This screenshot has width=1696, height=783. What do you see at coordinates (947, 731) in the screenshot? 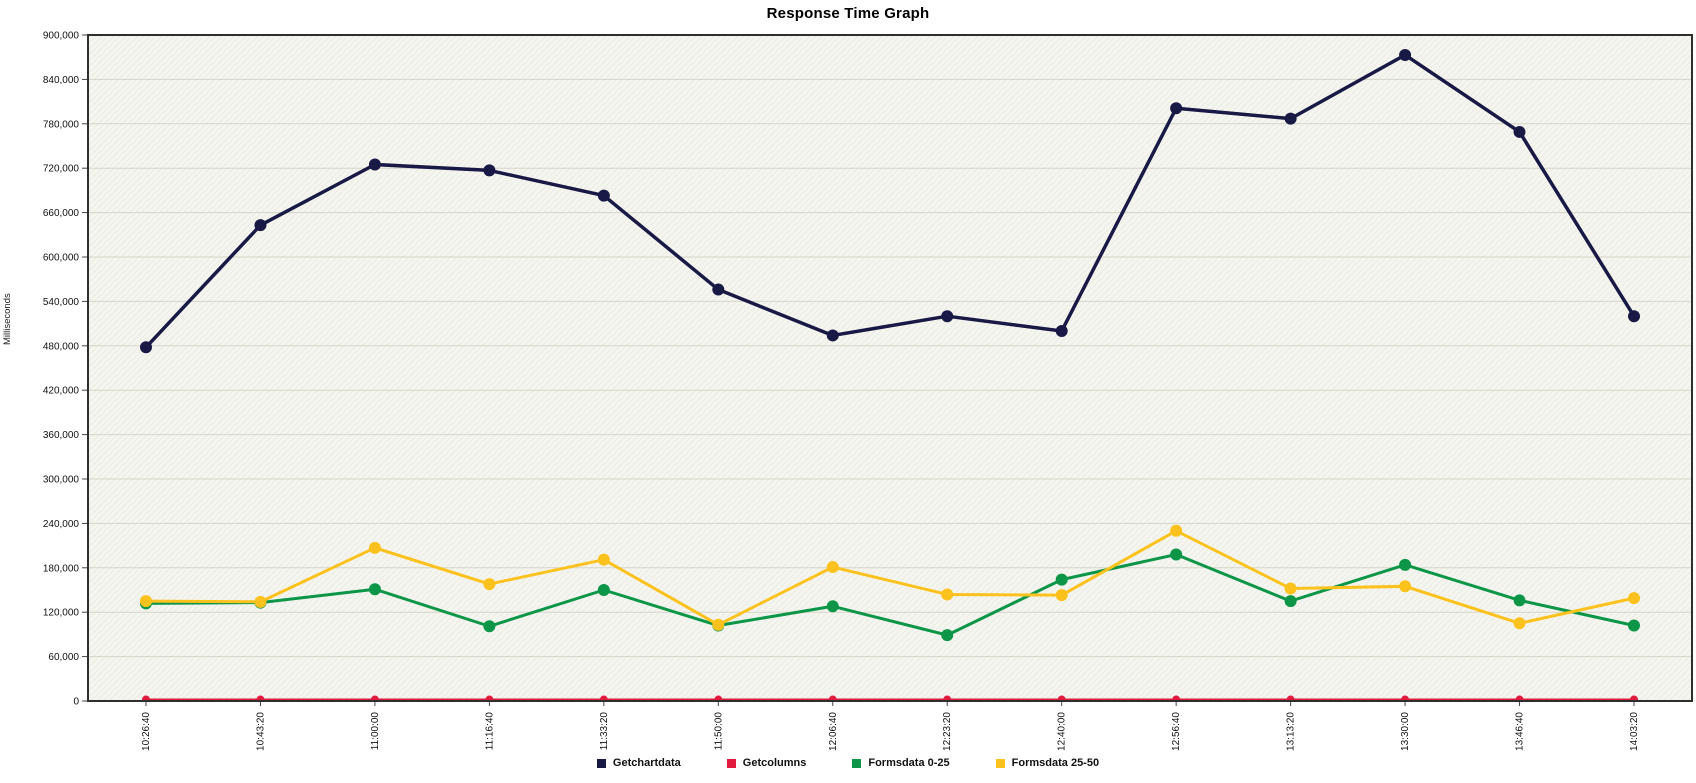
I see `x-tick-label: 12:23:20` at bounding box center [947, 731].